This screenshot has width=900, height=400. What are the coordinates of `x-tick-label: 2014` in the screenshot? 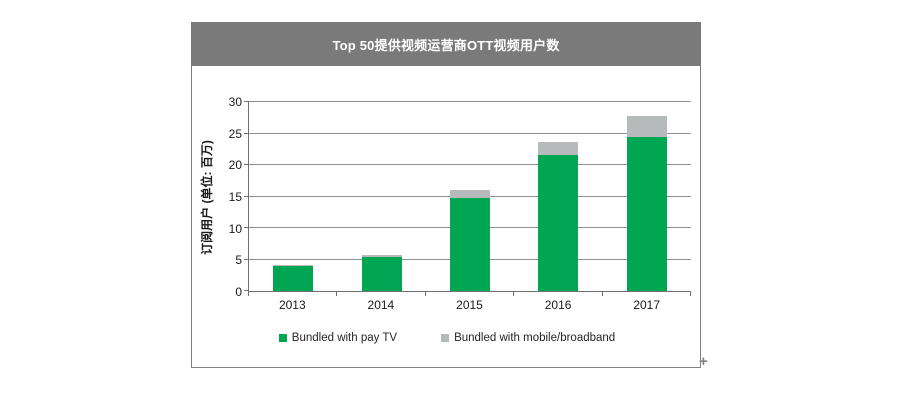 It's located at (381, 305).